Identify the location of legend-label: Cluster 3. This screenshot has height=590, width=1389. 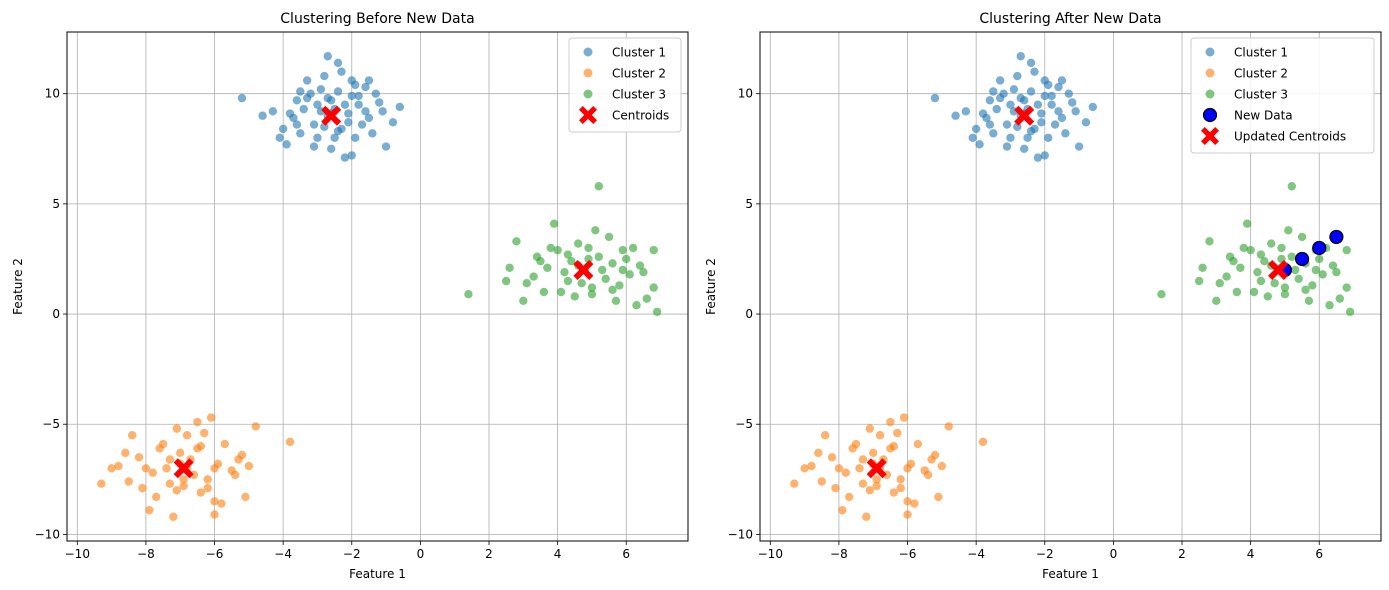
(639, 95).